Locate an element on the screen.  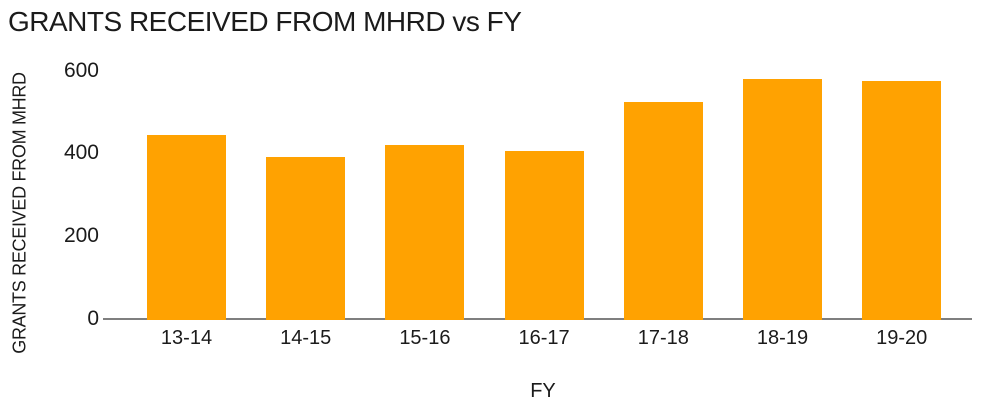
x-tick-label: 16-17 is located at coordinates (544, 338).